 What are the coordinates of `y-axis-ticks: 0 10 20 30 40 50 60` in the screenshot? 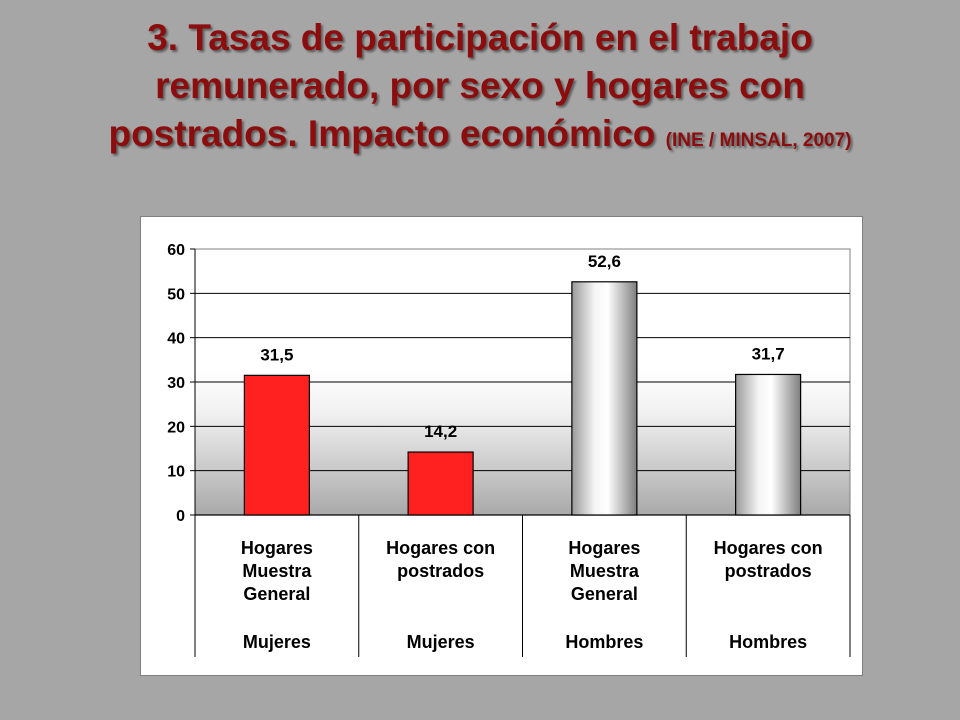 It's located at (176, 383).